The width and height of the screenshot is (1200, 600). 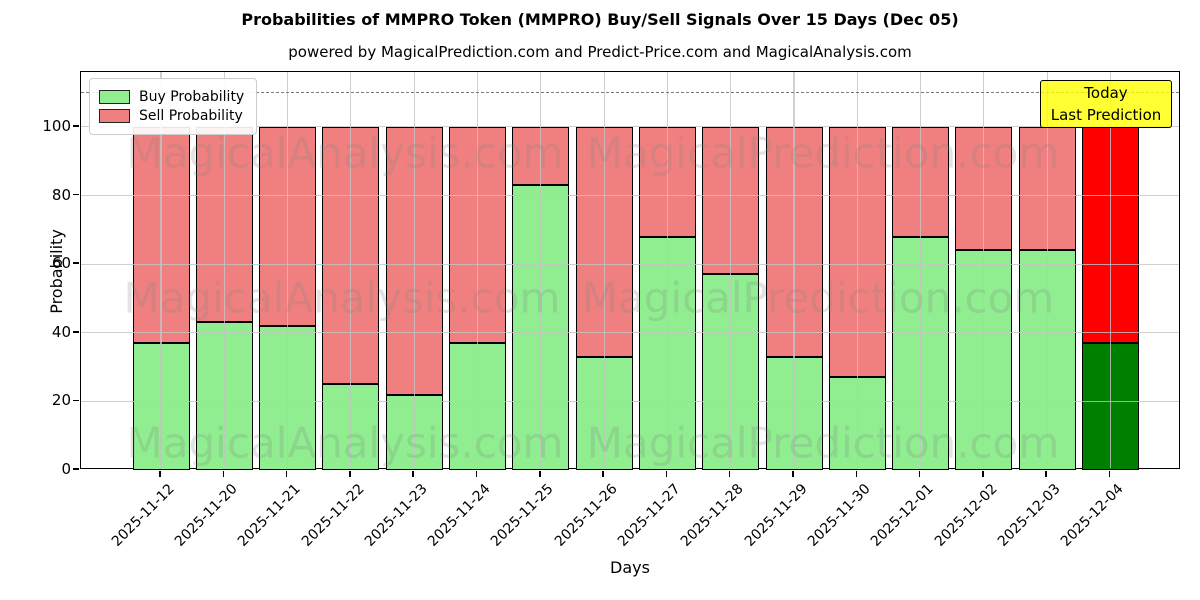 What do you see at coordinates (1106, 104) in the screenshot?
I see `today-annotation: Today Last Prediction` at bounding box center [1106, 104].